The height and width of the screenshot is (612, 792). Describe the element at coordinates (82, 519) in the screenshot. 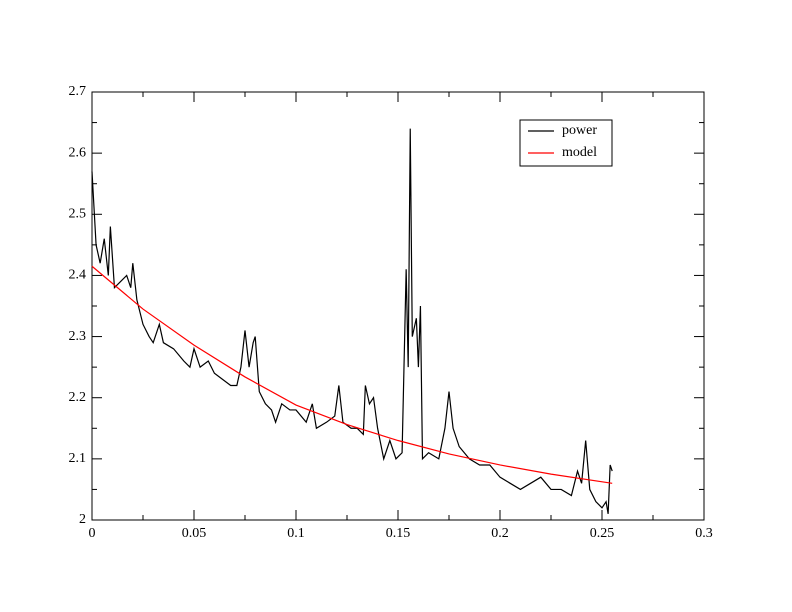

I see `y-tick-label: 2` at that location.